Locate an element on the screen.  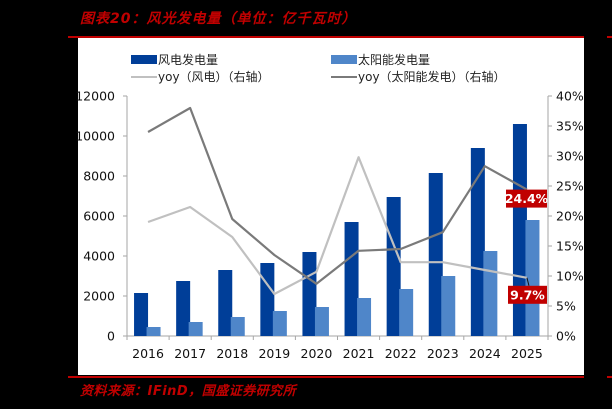
legend-solar-bar-label: 太阳能发电量 is located at coordinates (394, 59).